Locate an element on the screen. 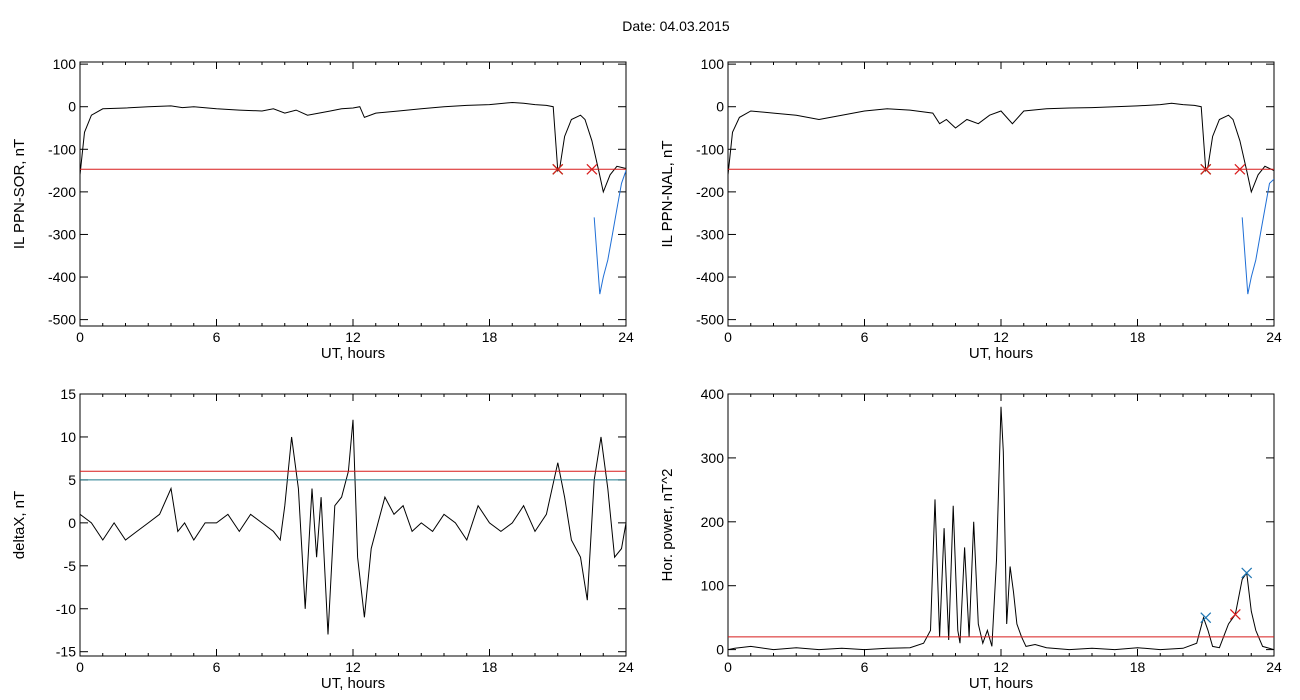 This screenshot has height=700, width=1300. y-tick-label: 400 is located at coordinates (713, 394).